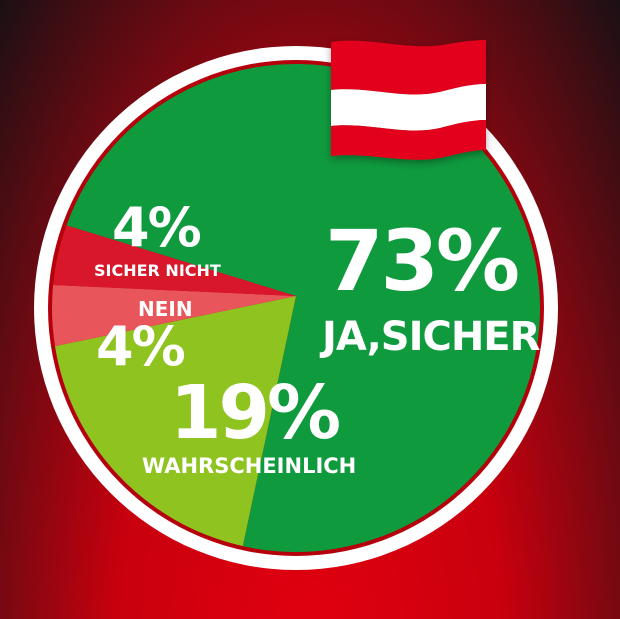 Image resolution: width=620 pixels, height=619 pixels. I want to click on value-label-nein: 4%, so click(140, 346).